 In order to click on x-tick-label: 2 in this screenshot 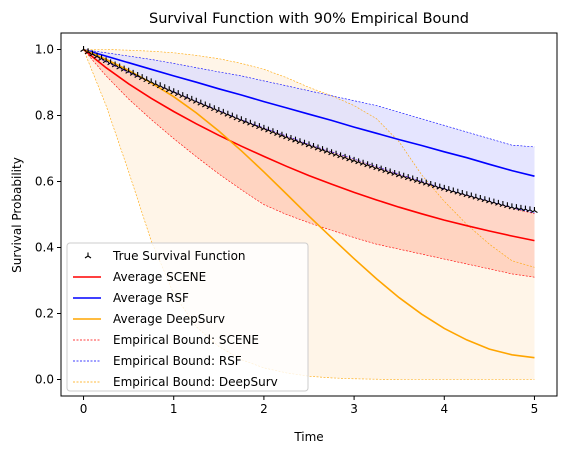, I will do `click(264, 409)`.